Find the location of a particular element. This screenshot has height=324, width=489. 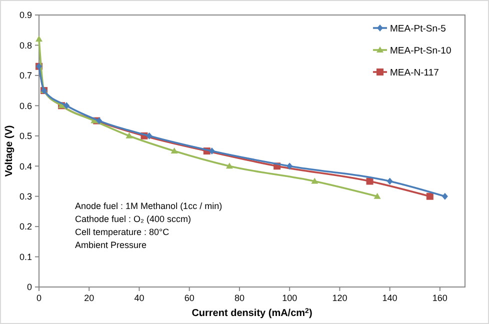

annotation: Cathode fuel : O₂ (400 sccm) is located at coordinates (133, 219).